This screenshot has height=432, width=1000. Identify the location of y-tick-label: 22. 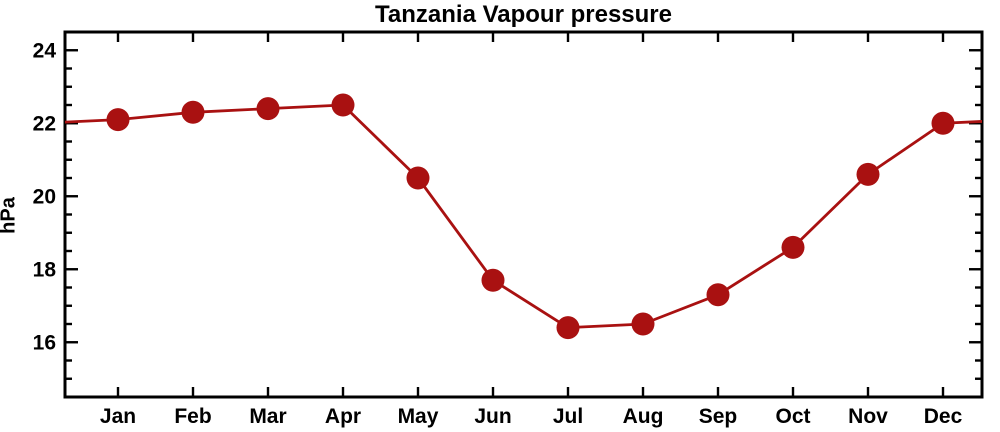
(44, 123).